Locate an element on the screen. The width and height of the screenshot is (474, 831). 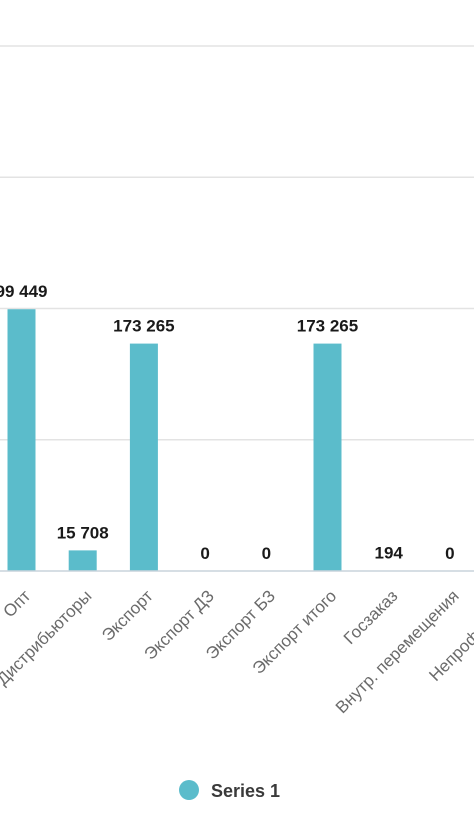
x-tick-label: Опт is located at coordinates (17, 603).